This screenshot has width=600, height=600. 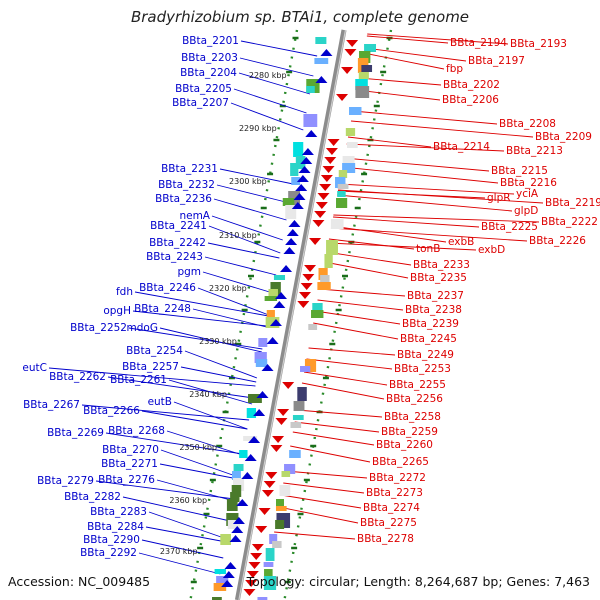 What do you see at coordinates (461, 242) in the screenshot?
I see `right-gene-label: exbB` at bounding box center [461, 242].